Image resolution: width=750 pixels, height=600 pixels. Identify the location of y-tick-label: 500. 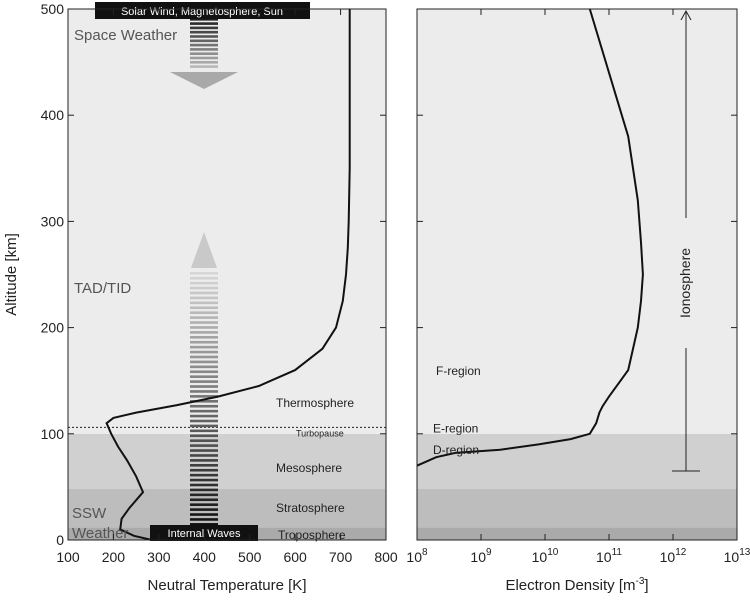
(53, 9).